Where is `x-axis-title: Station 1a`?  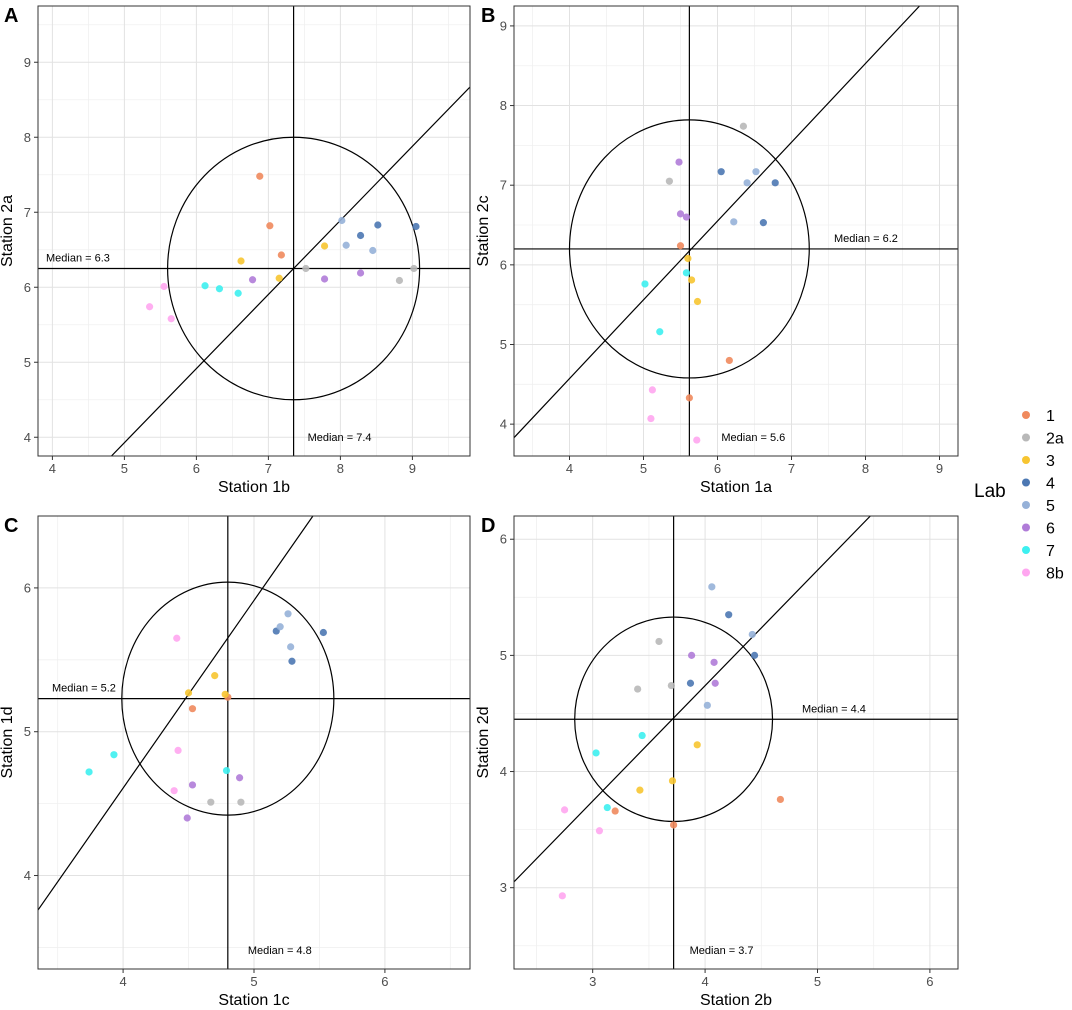
x-axis-title: Station 1a is located at coordinates (736, 487).